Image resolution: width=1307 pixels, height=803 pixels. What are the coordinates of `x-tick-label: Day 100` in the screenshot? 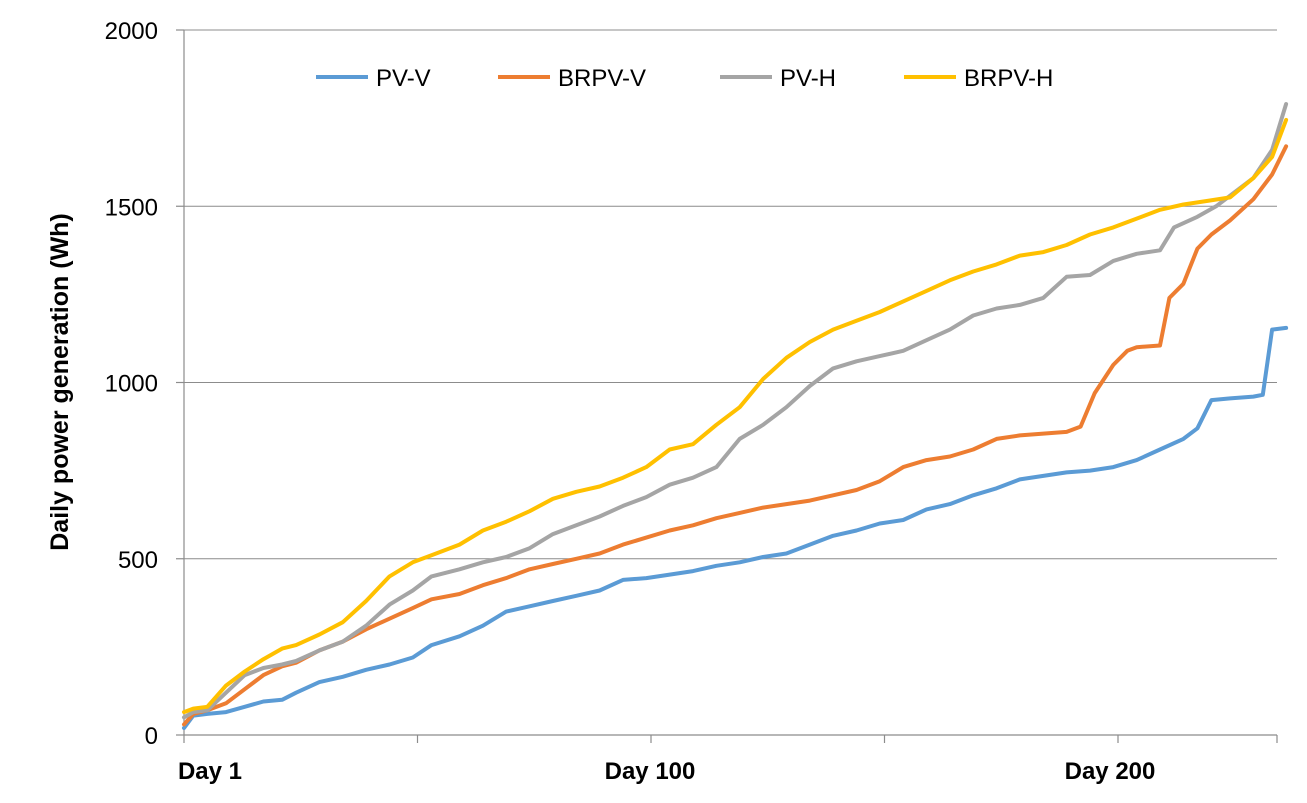 It's located at (650, 771).